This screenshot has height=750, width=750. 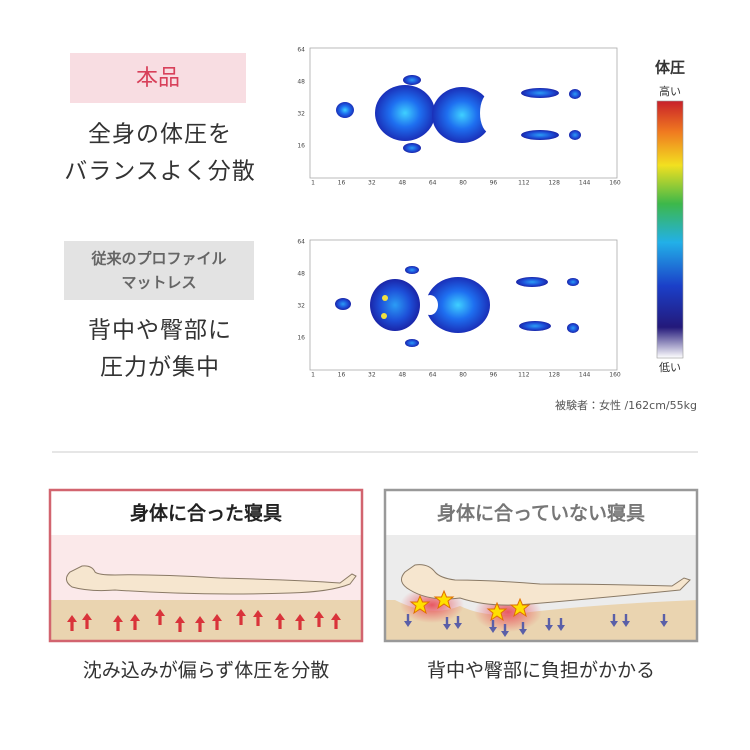 I want to click on badge: 本品, so click(x=158, y=78).